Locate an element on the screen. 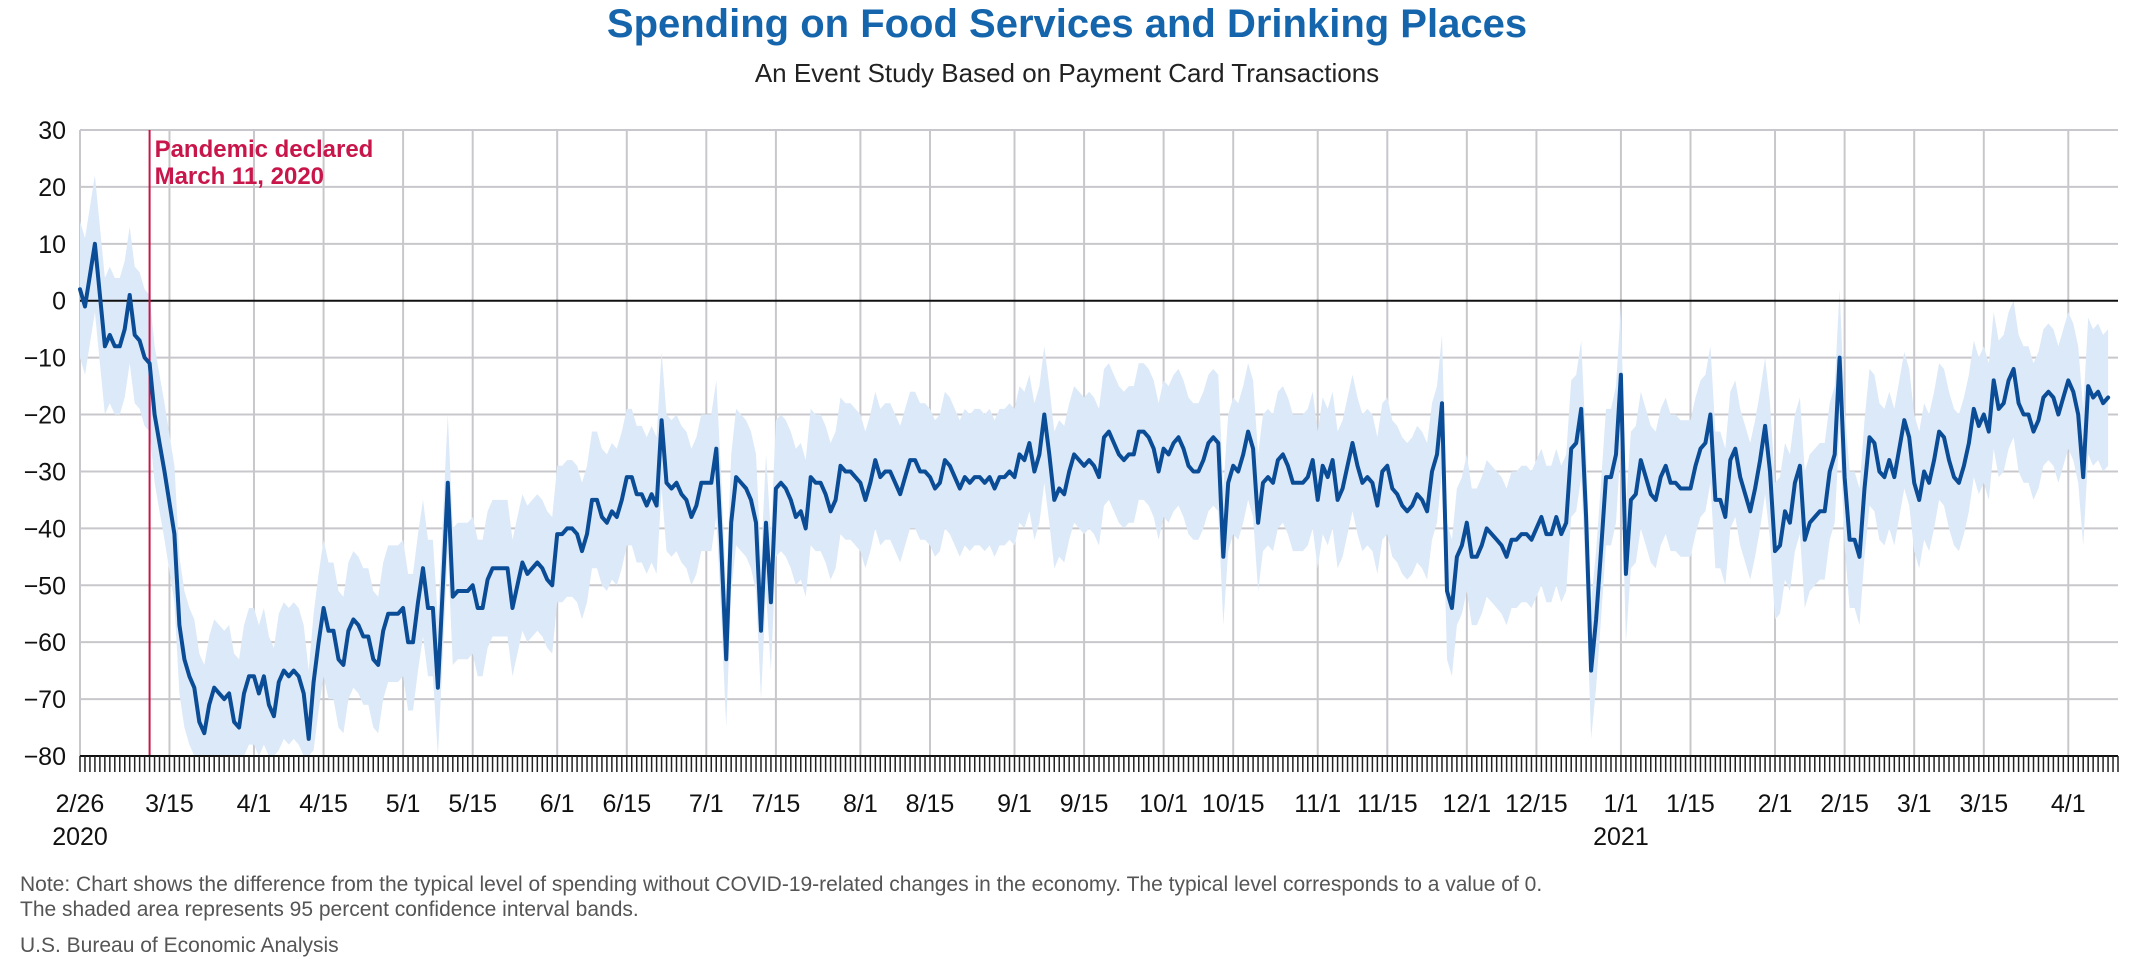 The image size is (2134, 959). x-tick-label: 11/15 is located at coordinates (1387, 804).